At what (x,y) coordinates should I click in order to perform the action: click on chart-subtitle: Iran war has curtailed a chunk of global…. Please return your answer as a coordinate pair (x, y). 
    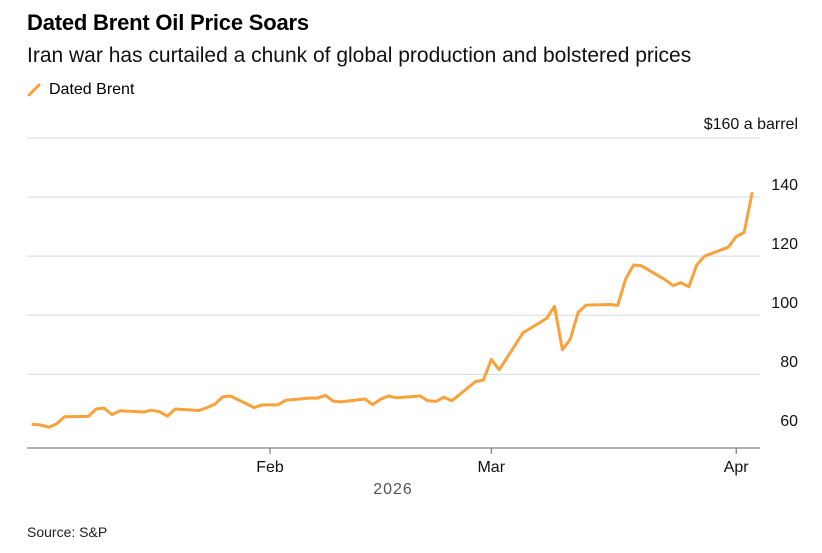
    Looking at the image, I should click on (359, 55).